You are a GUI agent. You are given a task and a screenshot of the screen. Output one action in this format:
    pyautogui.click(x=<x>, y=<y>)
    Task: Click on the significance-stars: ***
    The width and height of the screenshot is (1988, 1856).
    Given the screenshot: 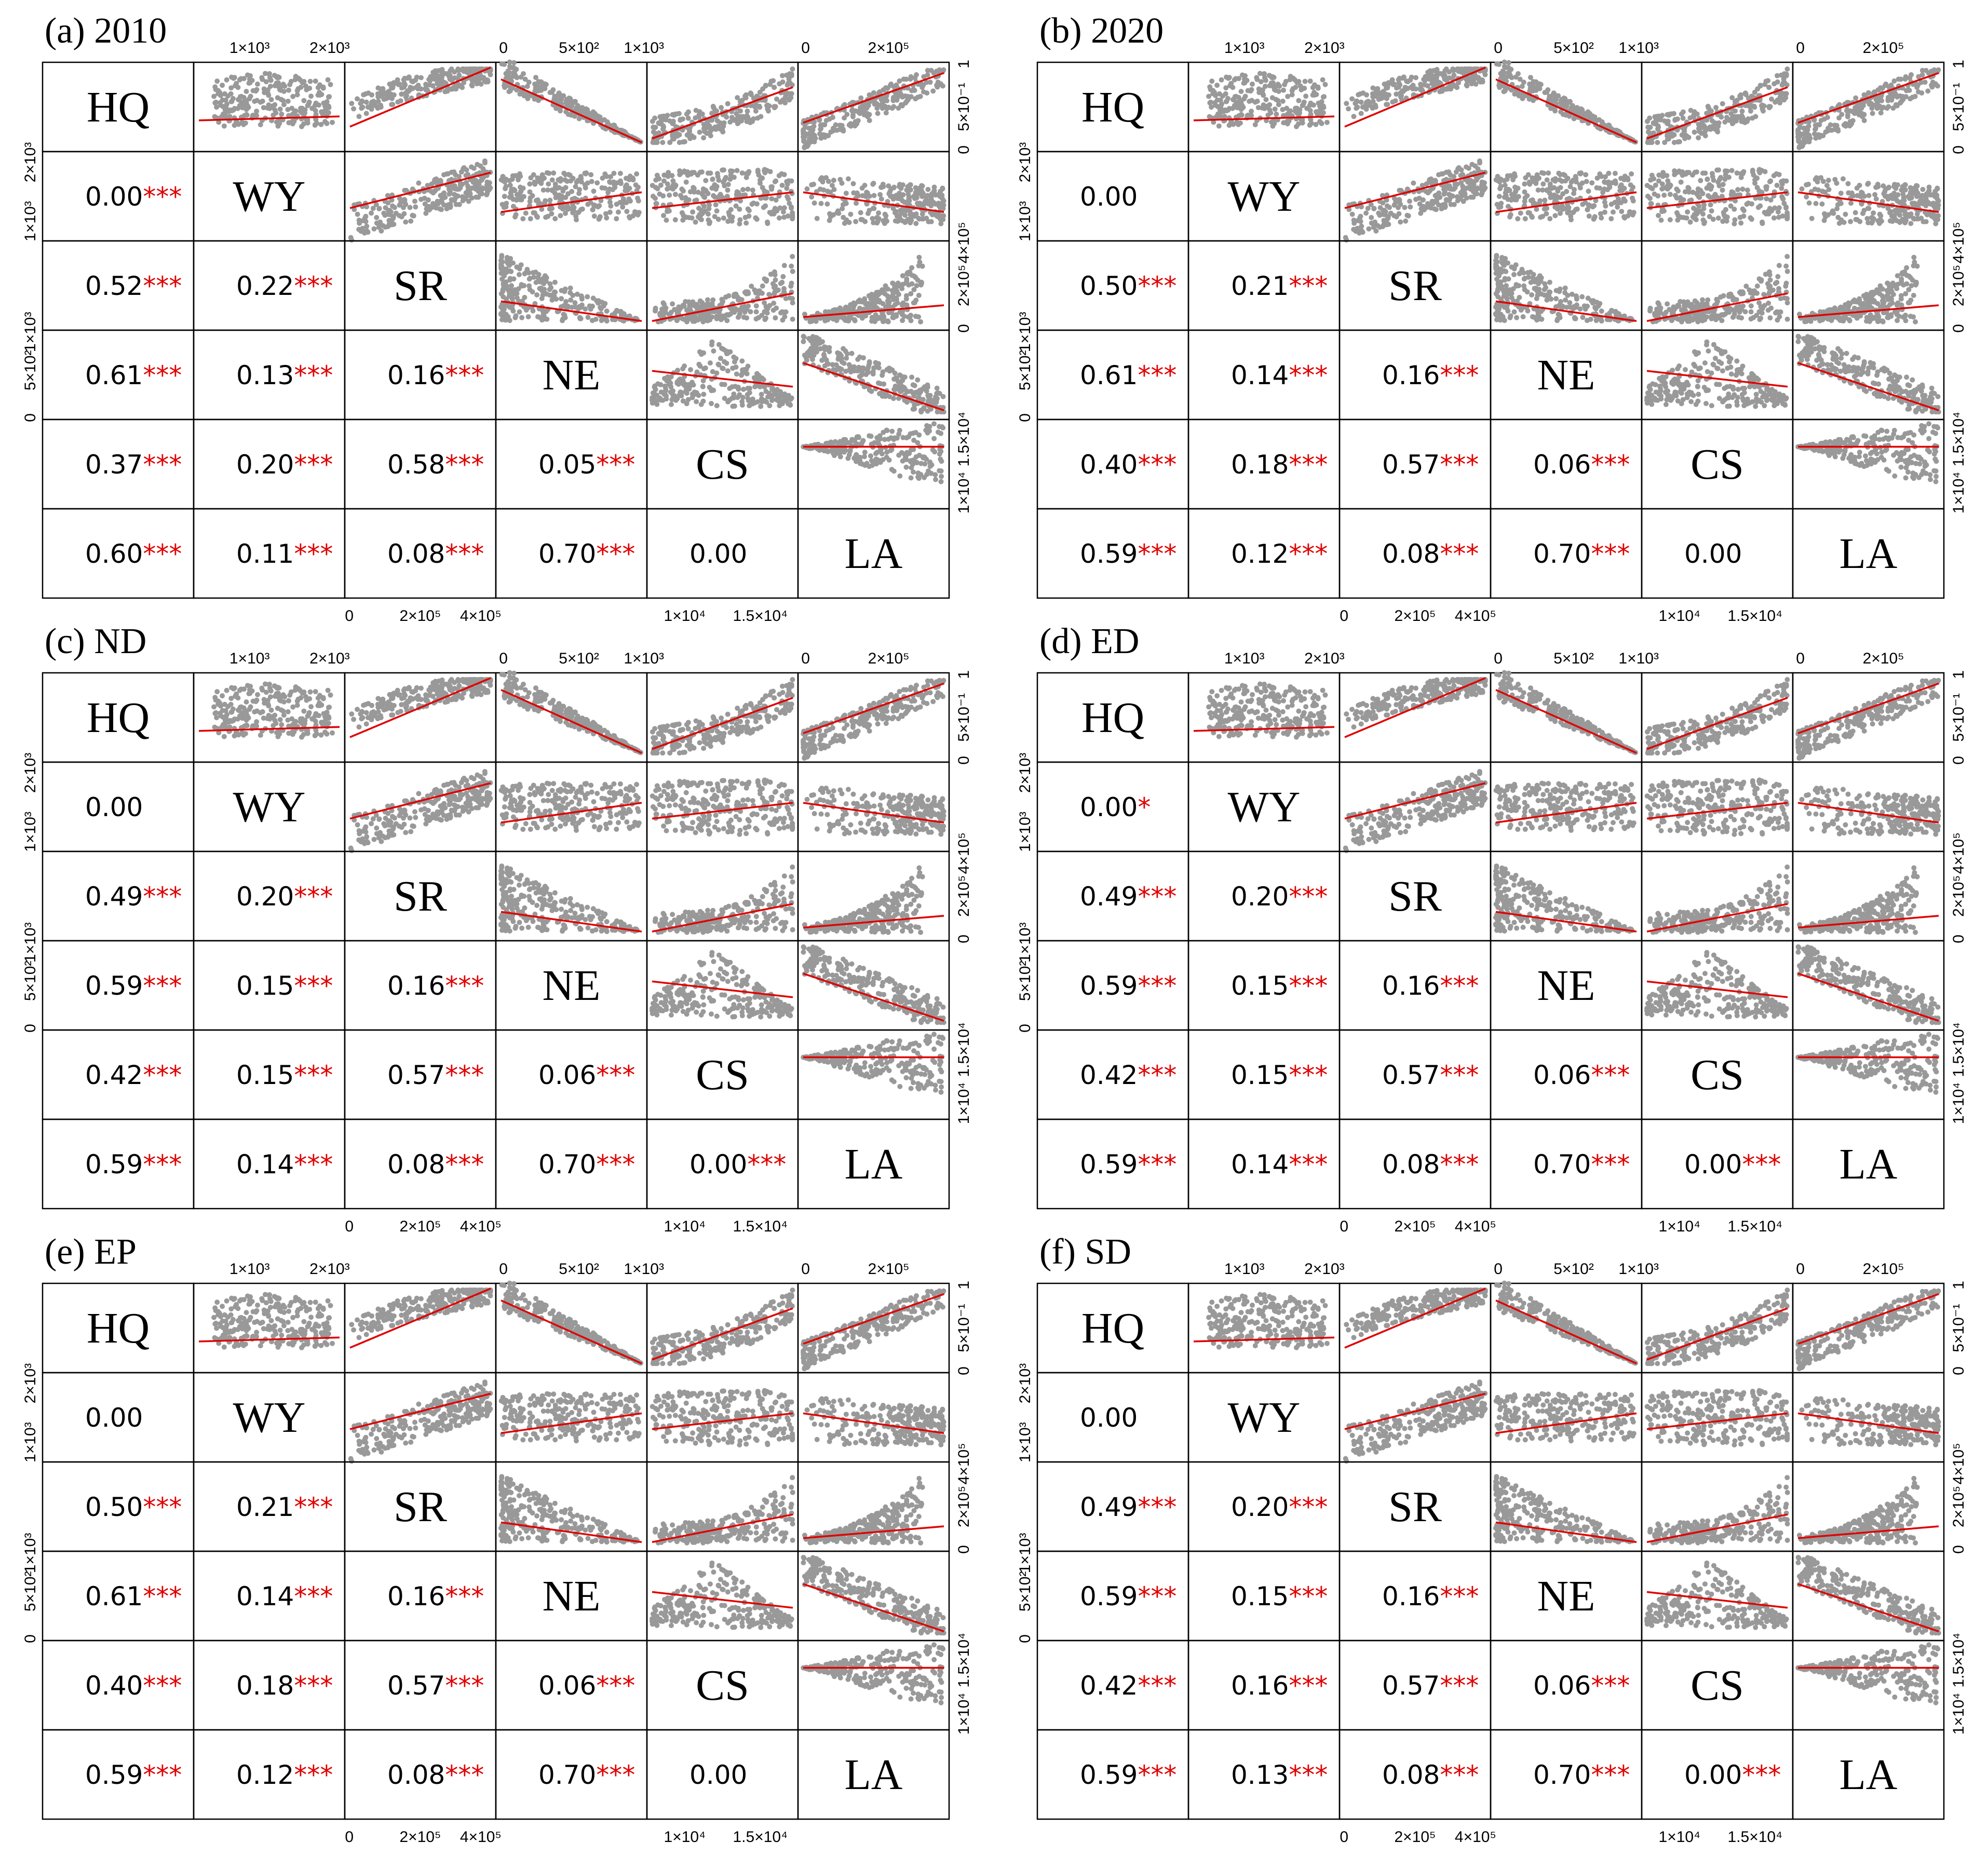 What is the action you would take?
    pyautogui.click(x=313, y=465)
    